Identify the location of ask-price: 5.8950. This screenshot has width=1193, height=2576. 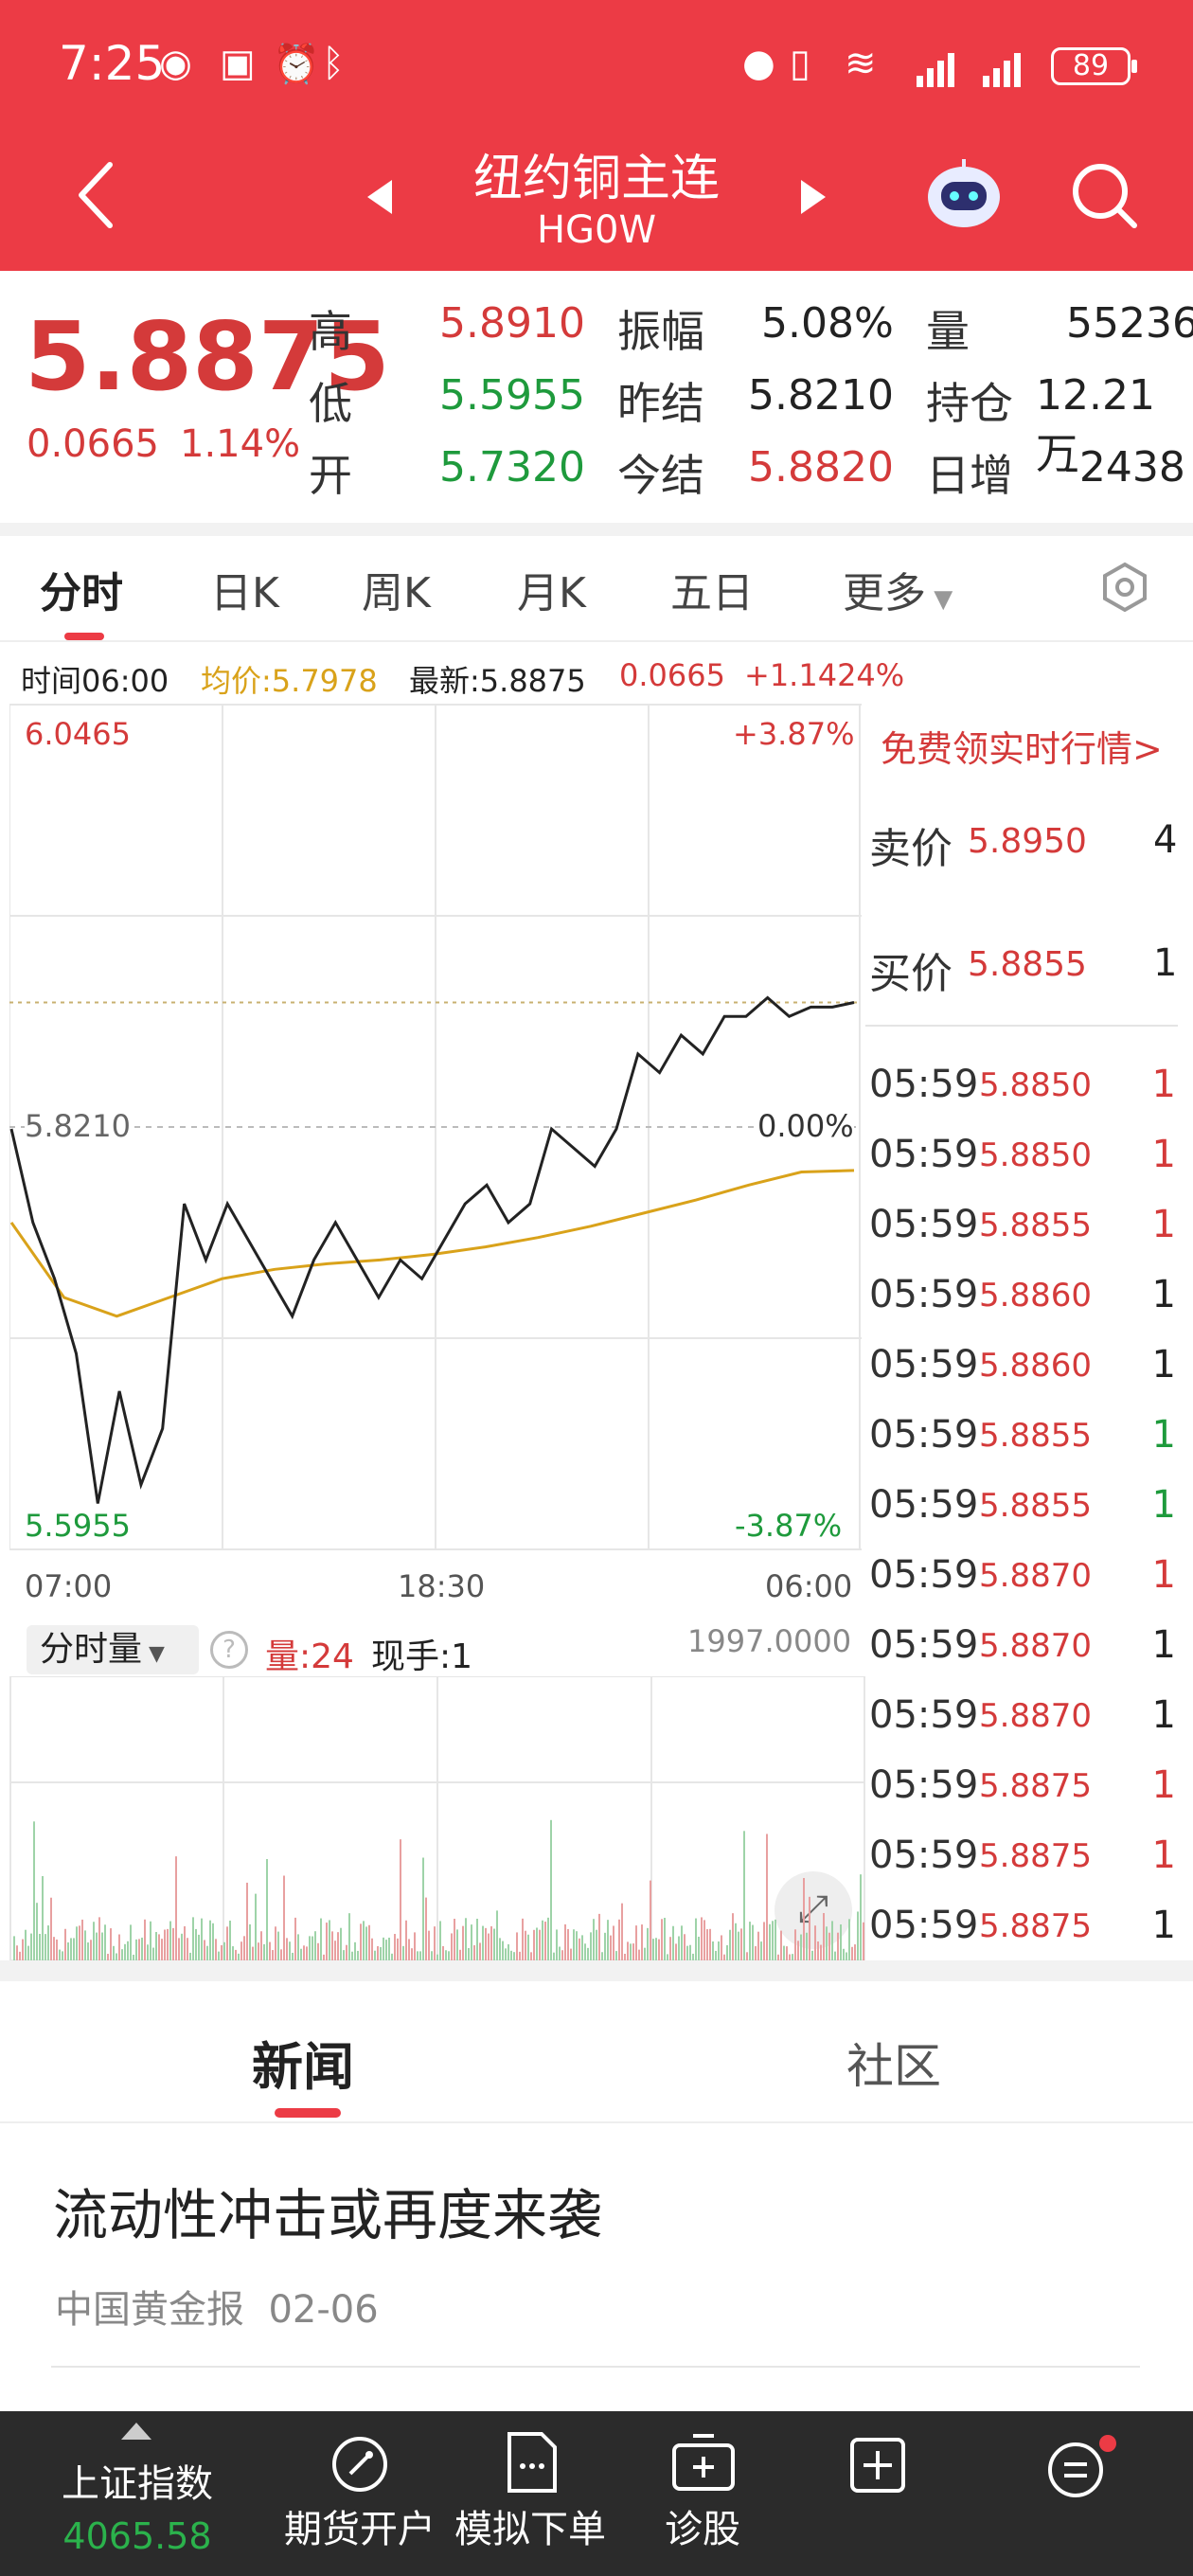
(1027, 841).